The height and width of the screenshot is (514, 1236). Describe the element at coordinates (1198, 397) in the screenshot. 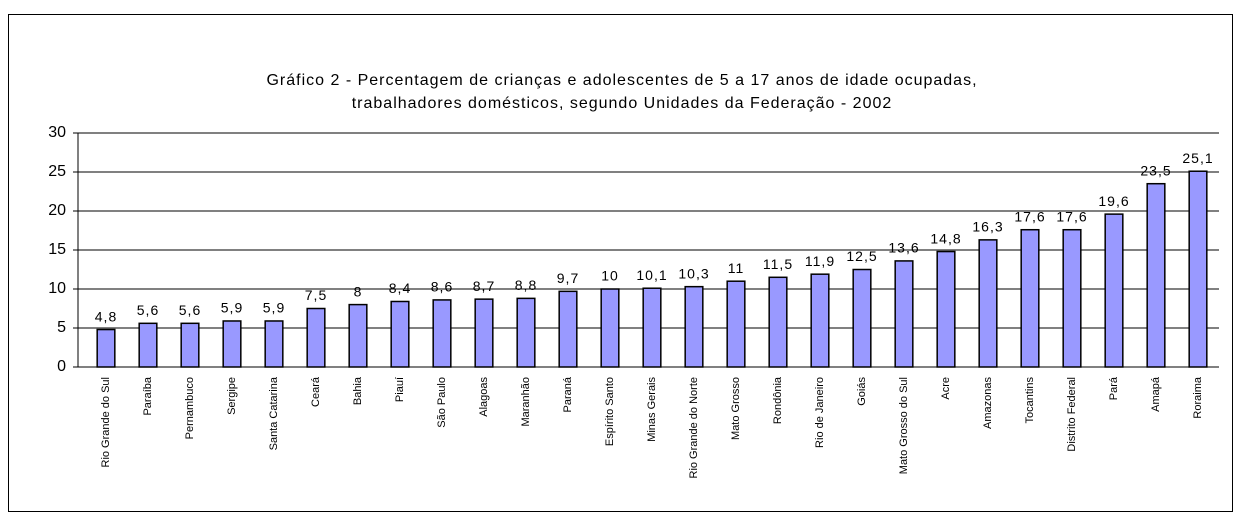

I see `x-tick-label: Roraima` at that location.